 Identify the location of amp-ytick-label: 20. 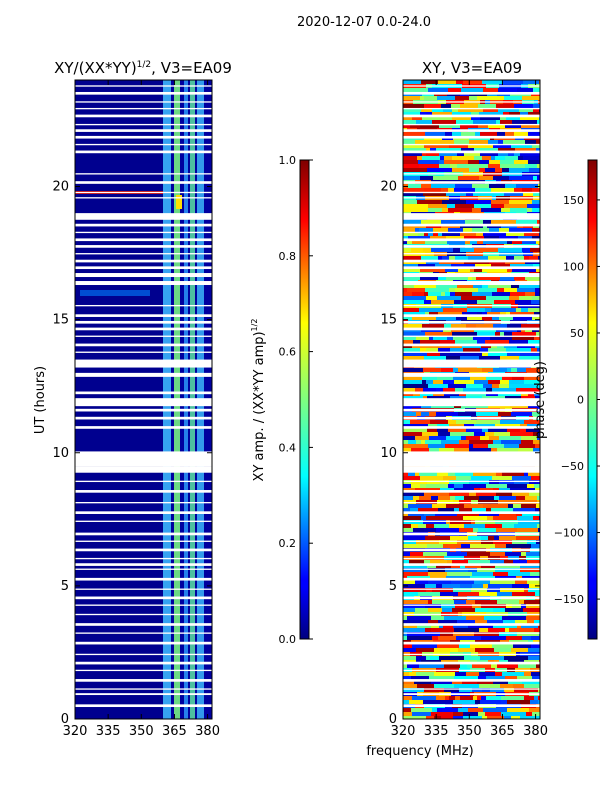
(60, 187).